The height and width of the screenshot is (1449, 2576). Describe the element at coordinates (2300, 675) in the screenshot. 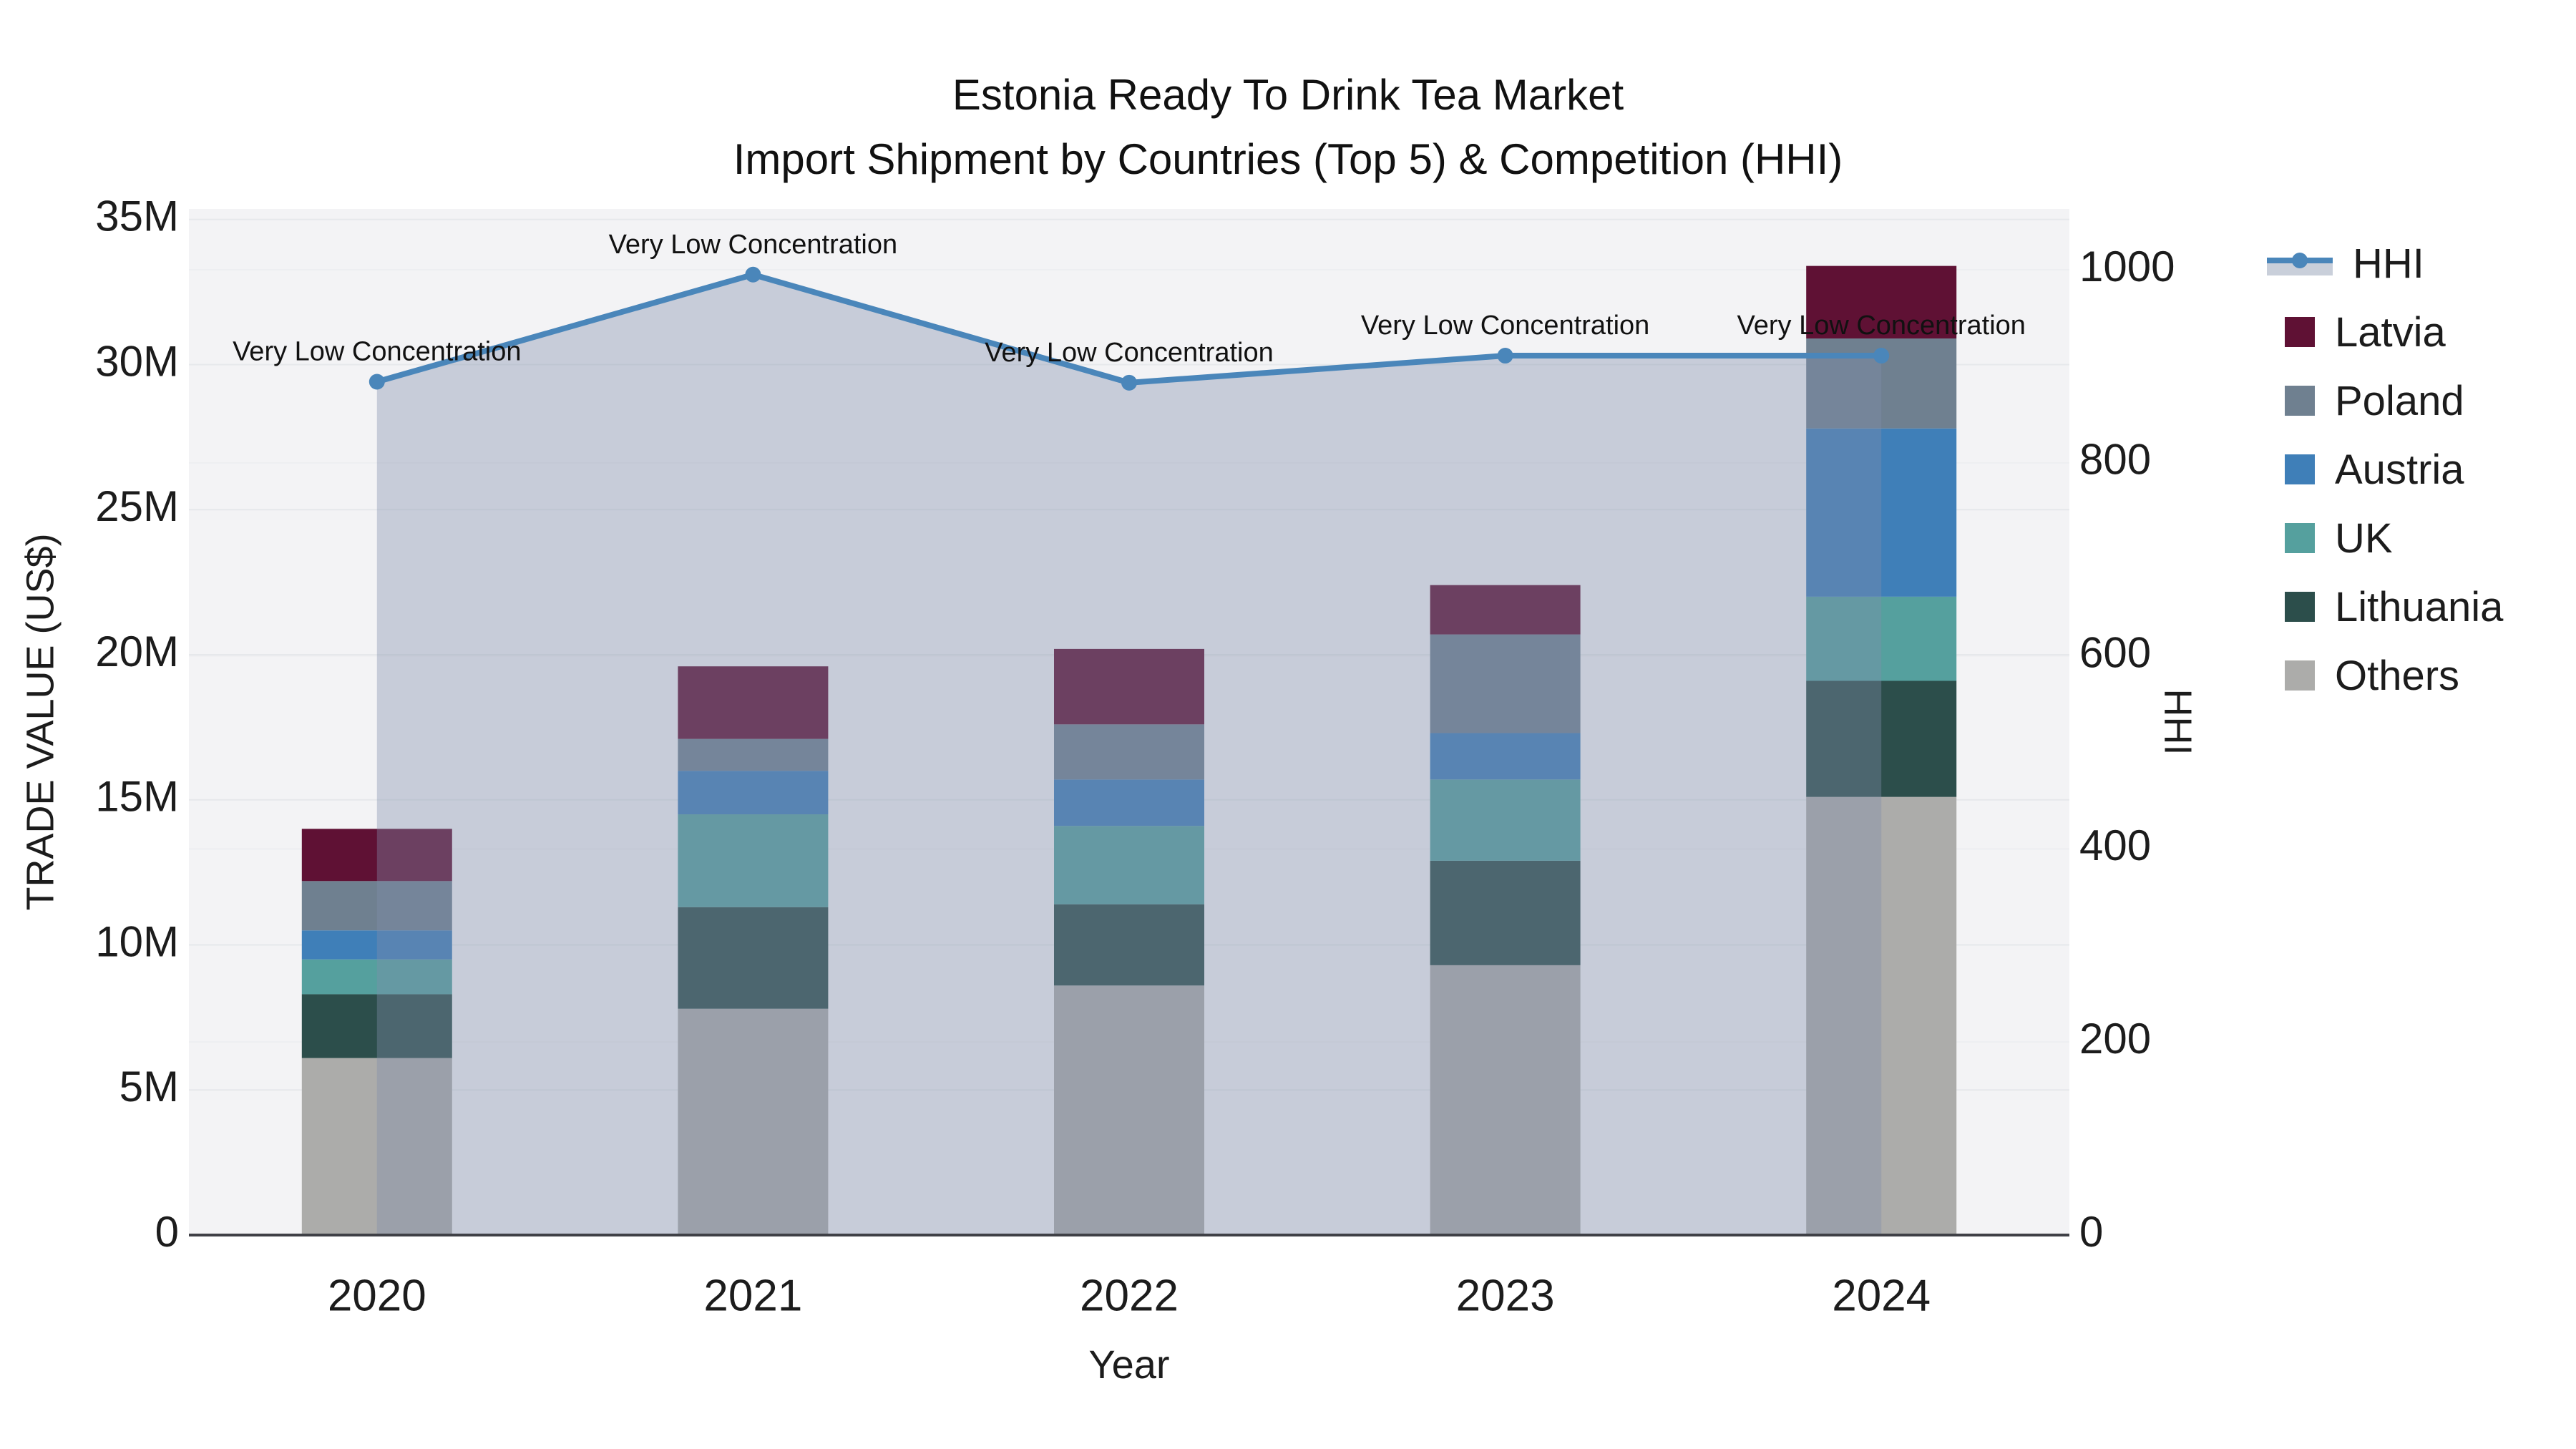

I see `legend-swatch-others` at that location.